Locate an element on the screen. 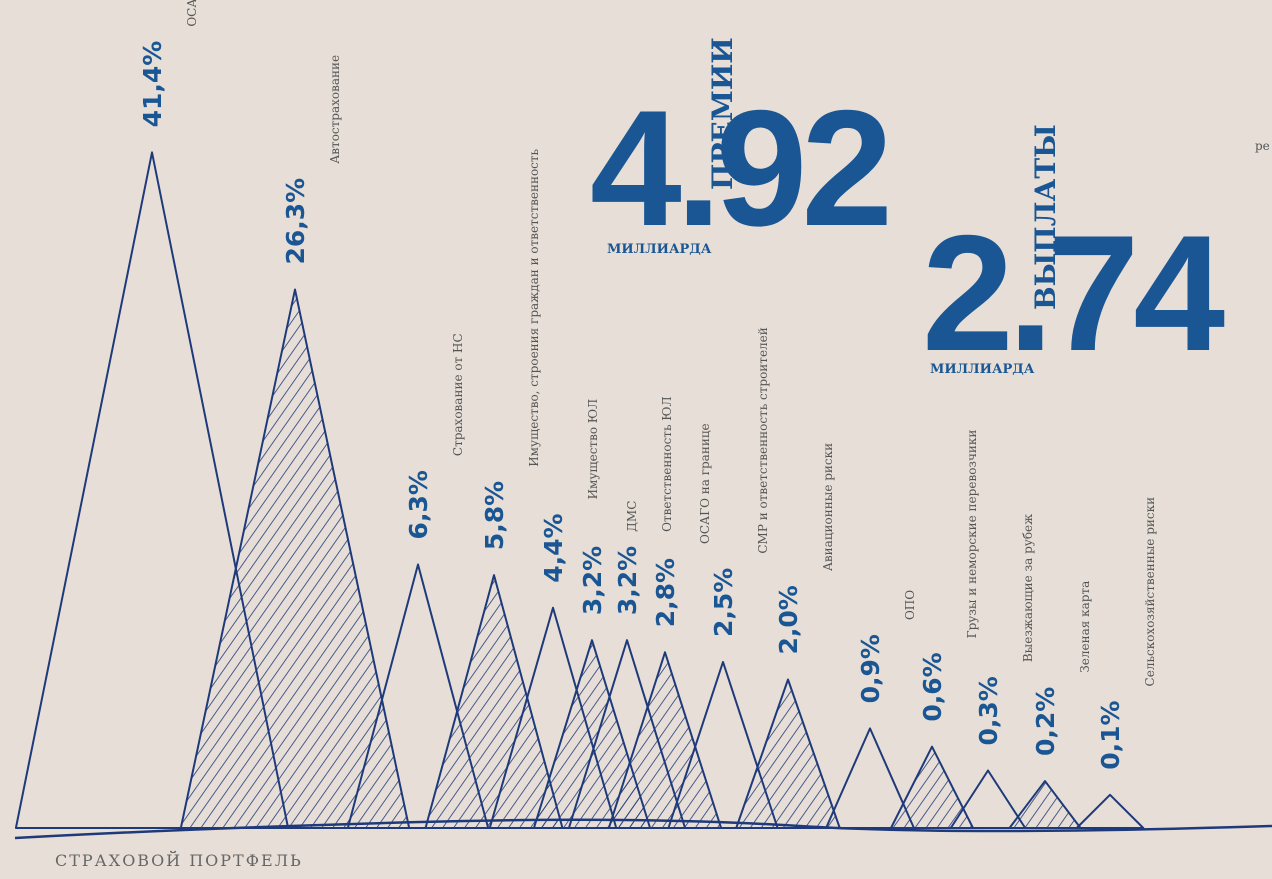 The image size is (1272, 879). value-label: 4,4% is located at coordinates (553, 547).